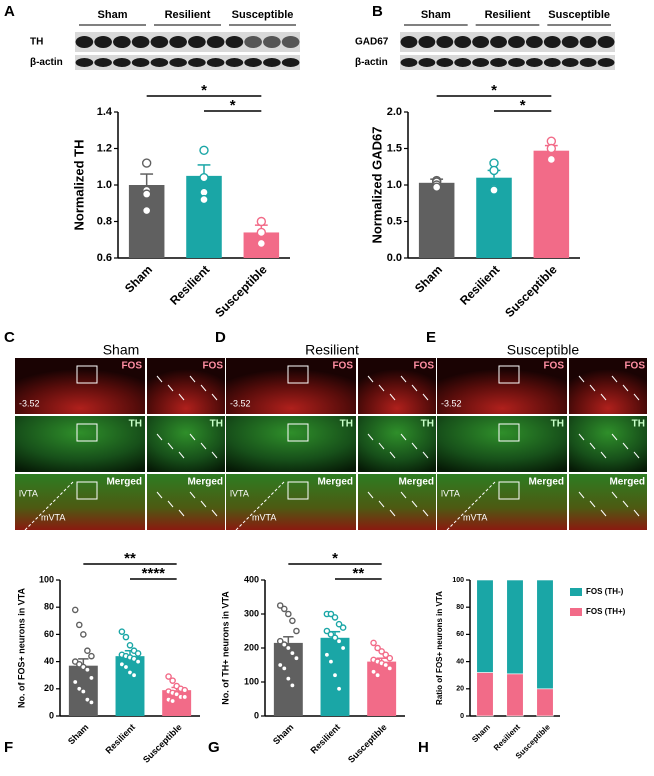  I want to click on y-tick-label: 1.2, so click(104, 148).